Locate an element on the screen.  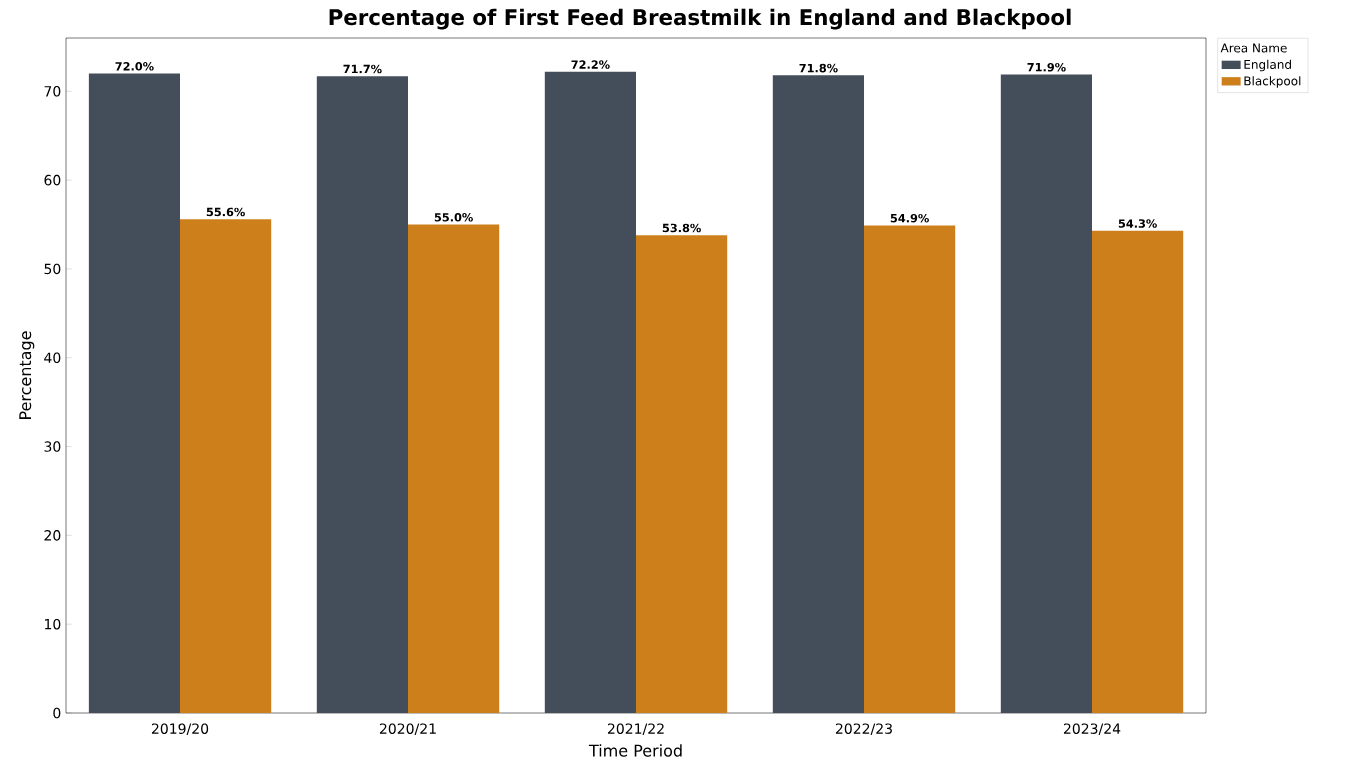
x-tick-label: 2019/20 is located at coordinates (180, 729).